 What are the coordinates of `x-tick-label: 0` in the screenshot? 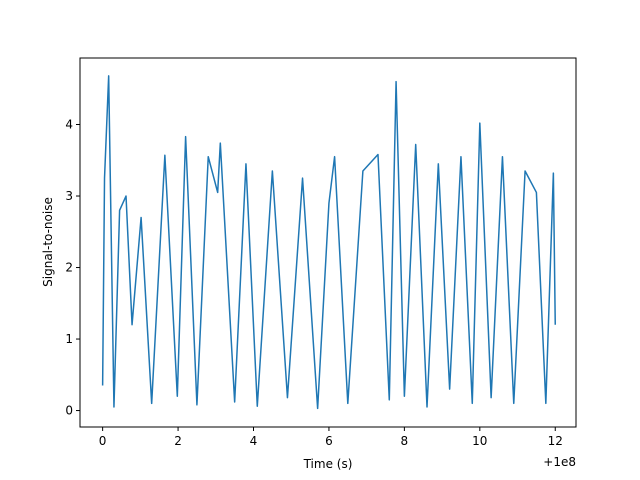 It's located at (103, 441).